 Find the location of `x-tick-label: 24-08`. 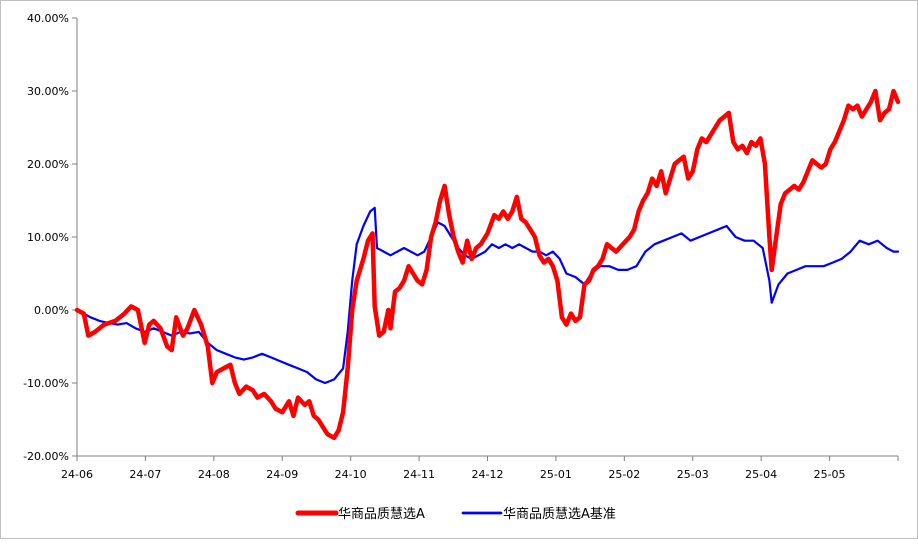

x-tick-label: 24-08 is located at coordinates (214, 474).